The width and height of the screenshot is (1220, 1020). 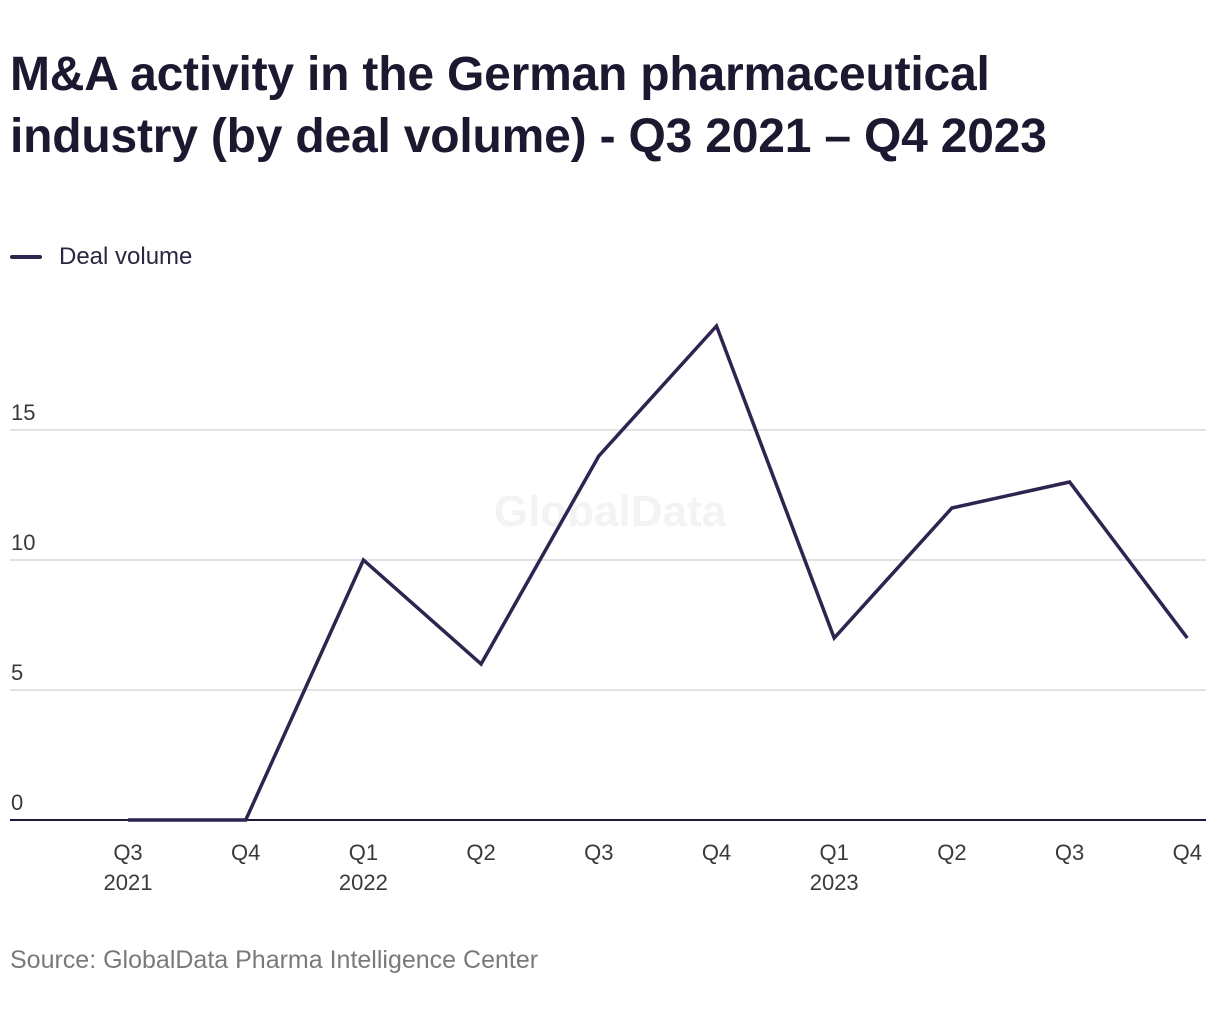 What do you see at coordinates (126, 256) in the screenshot?
I see `legend-label: Deal volume` at bounding box center [126, 256].